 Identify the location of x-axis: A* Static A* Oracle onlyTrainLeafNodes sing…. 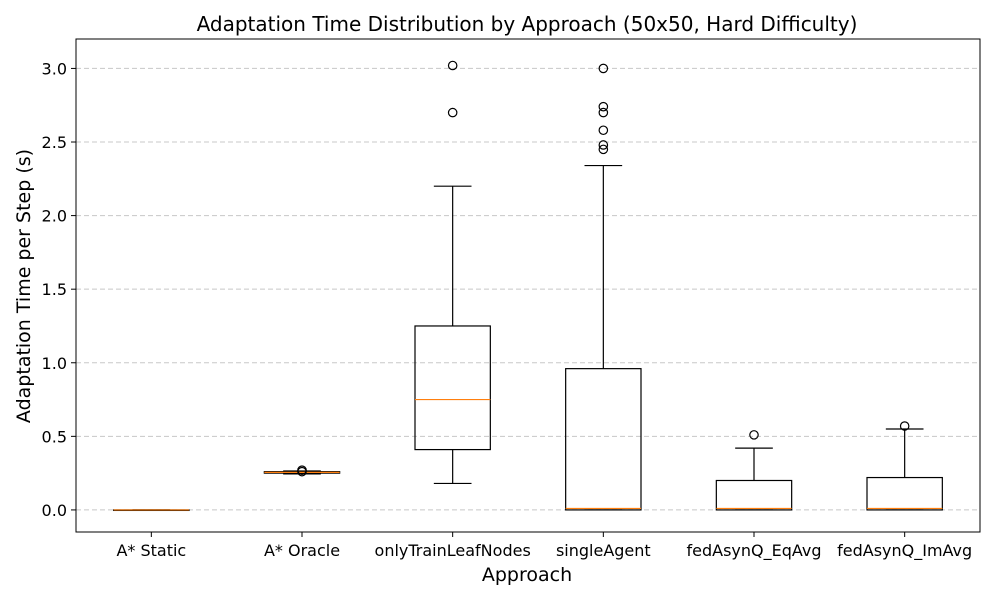
(544, 546).